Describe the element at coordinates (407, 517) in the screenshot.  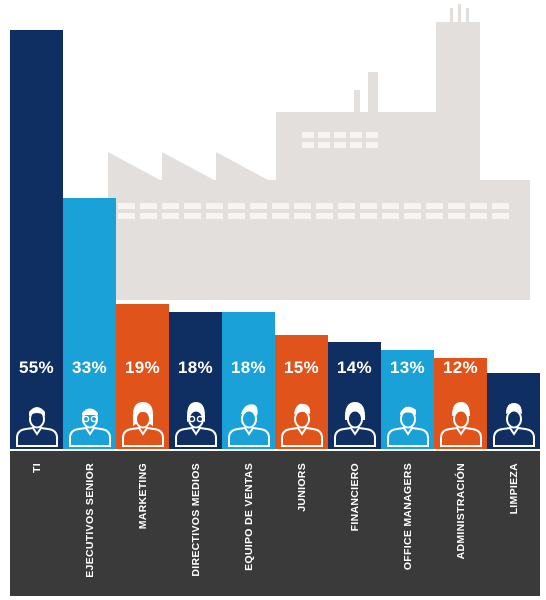
I see `category-label: OFFICE MANAGERS` at that location.